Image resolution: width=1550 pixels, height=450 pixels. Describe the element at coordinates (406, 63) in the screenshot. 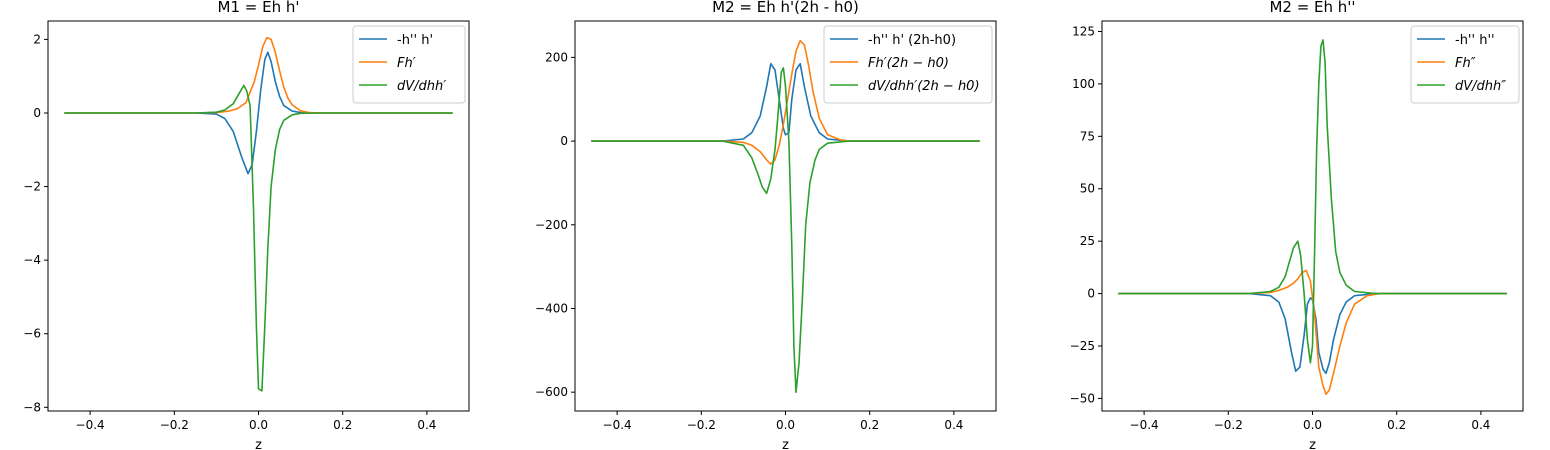

I see `legend-entry: Fh′` at that location.